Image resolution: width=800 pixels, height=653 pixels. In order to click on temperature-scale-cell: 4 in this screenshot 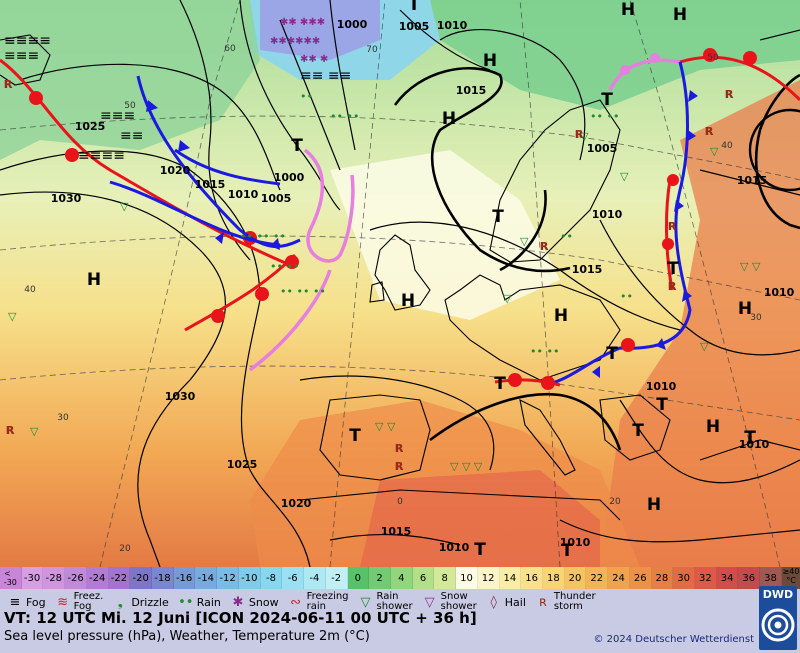, I will do `click(401, 578)`.